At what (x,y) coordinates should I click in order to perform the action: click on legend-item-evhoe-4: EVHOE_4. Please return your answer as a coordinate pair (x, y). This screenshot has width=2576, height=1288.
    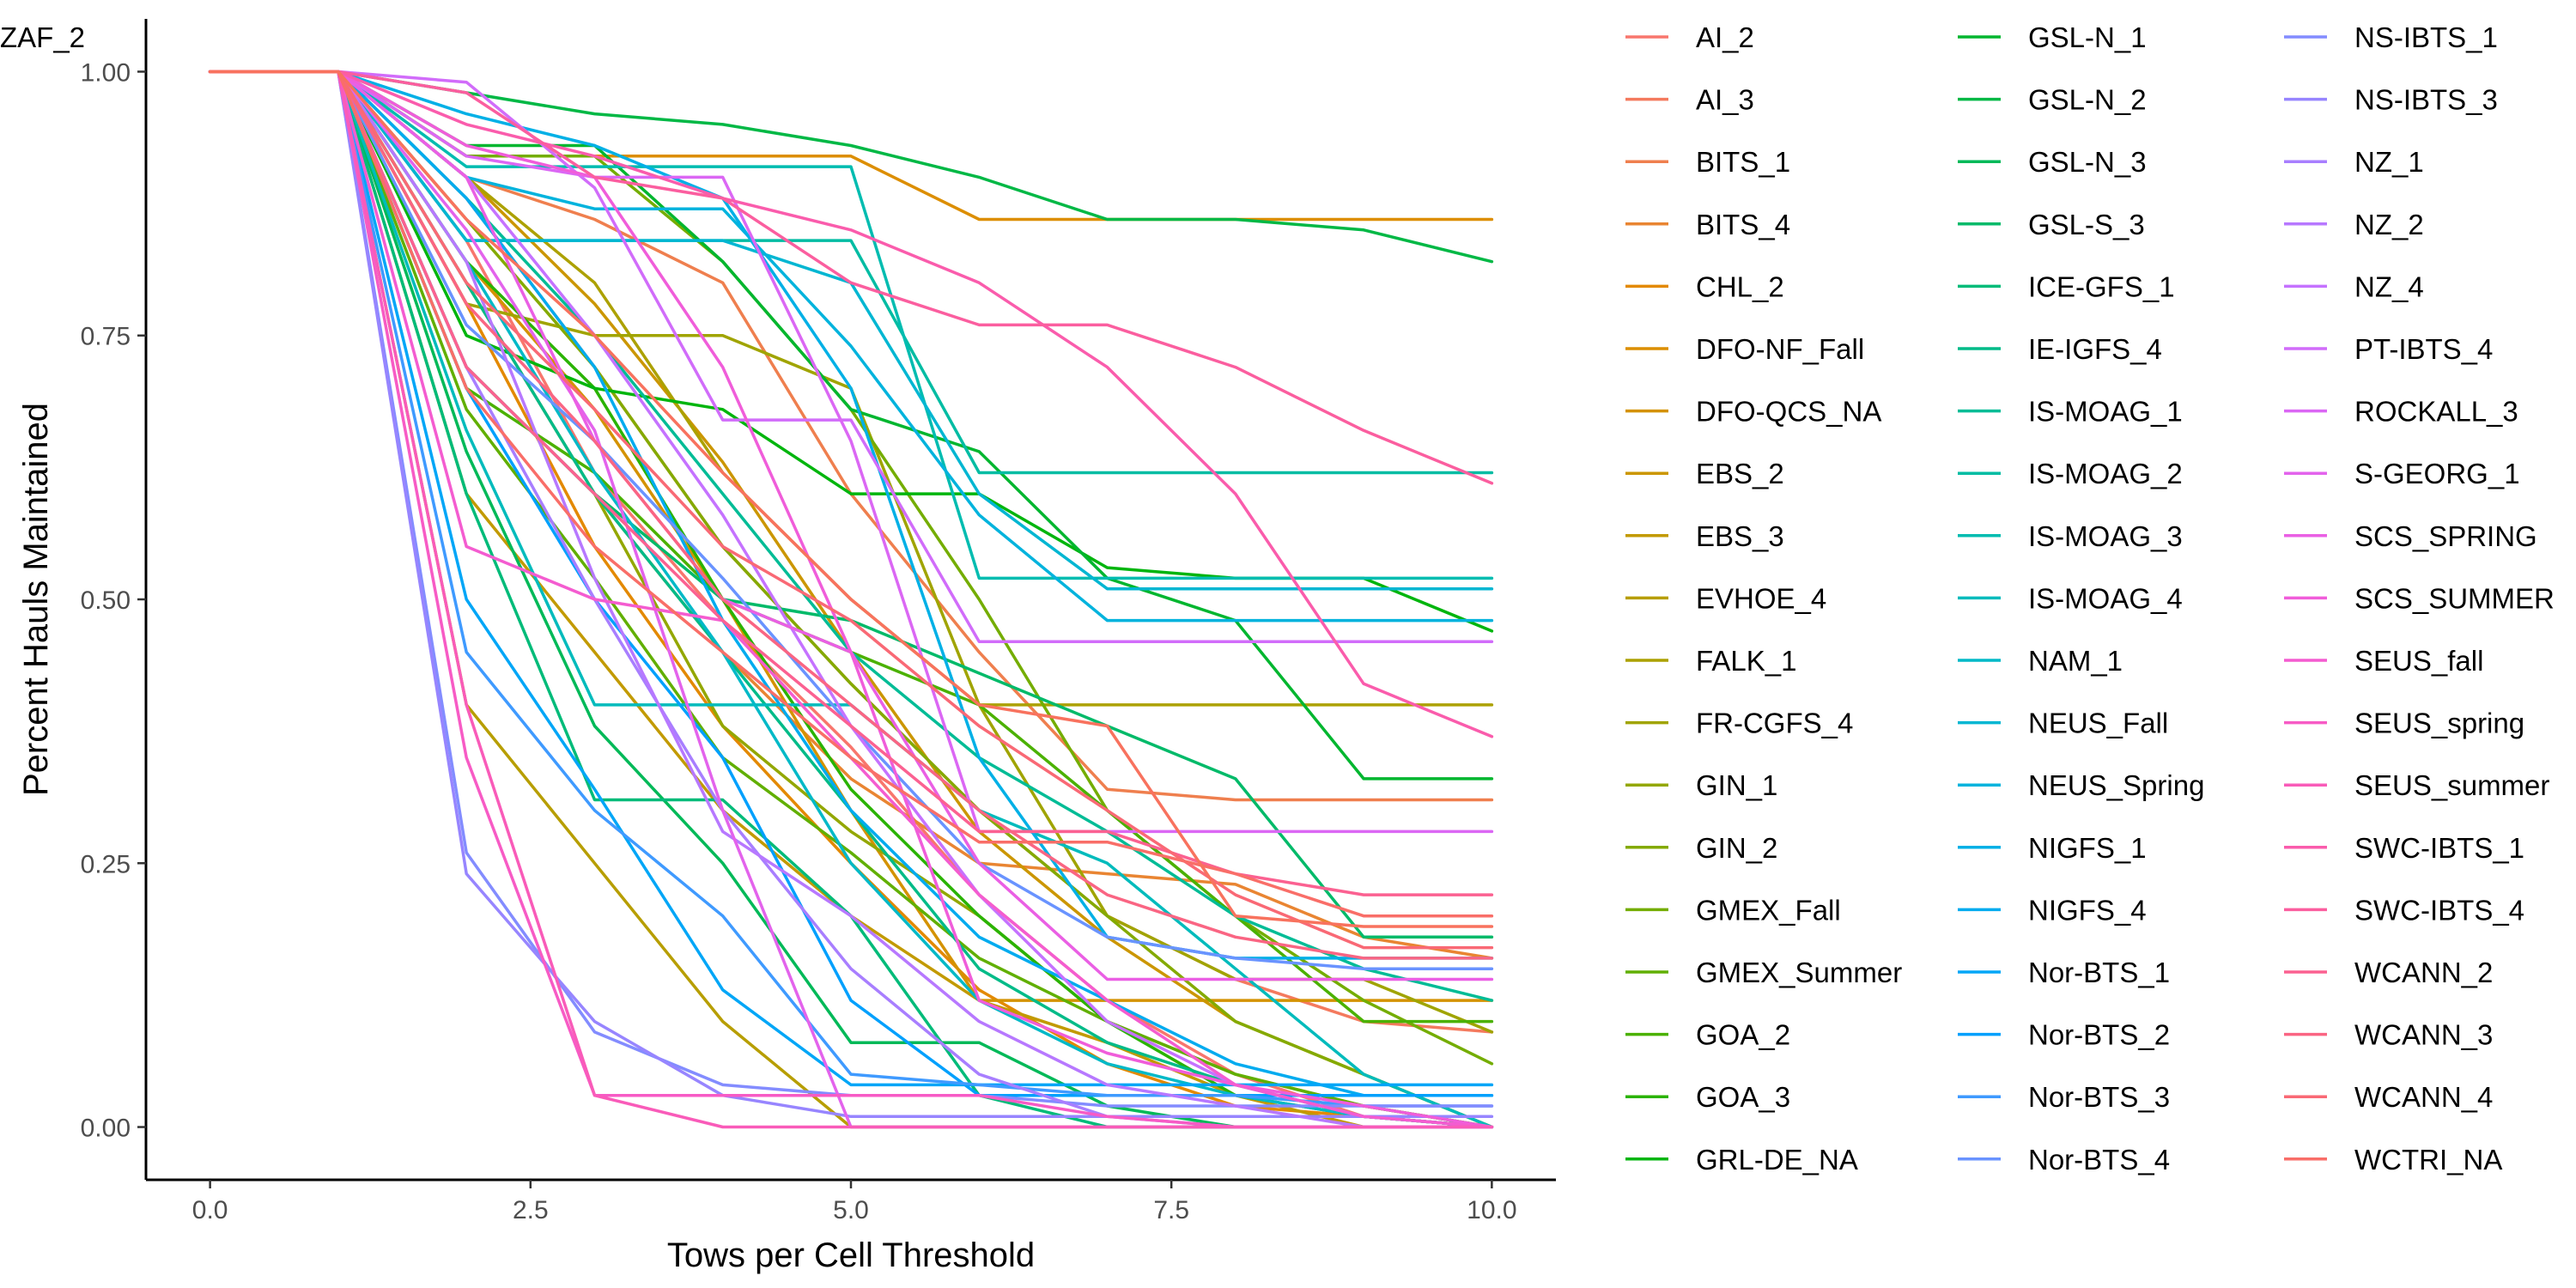
    Looking at the image, I should click on (1726, 598).